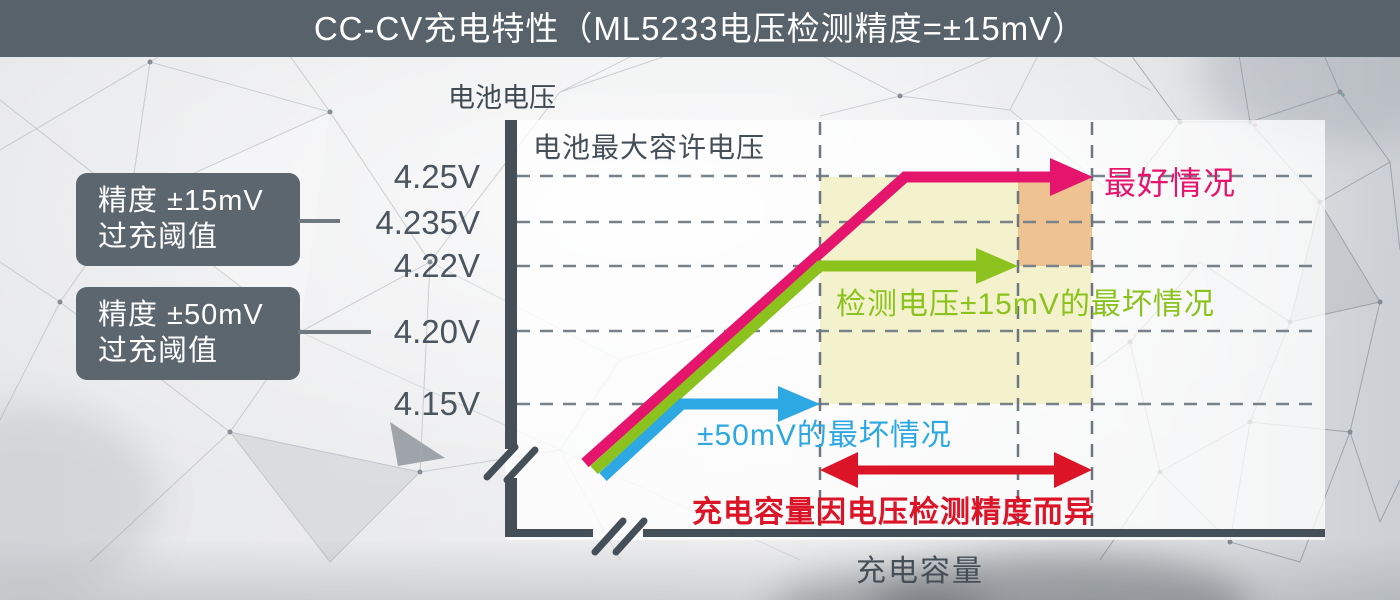 The width and height of the screenshot is (1400, 600). I want to click on tick-4.235V: 4.235V, so click(427, 222).